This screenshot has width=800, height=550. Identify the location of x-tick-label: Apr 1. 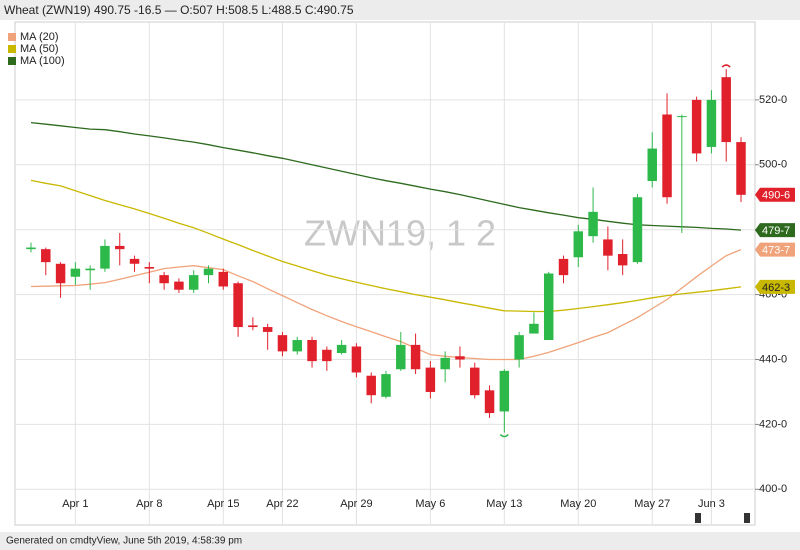
(75, 504).